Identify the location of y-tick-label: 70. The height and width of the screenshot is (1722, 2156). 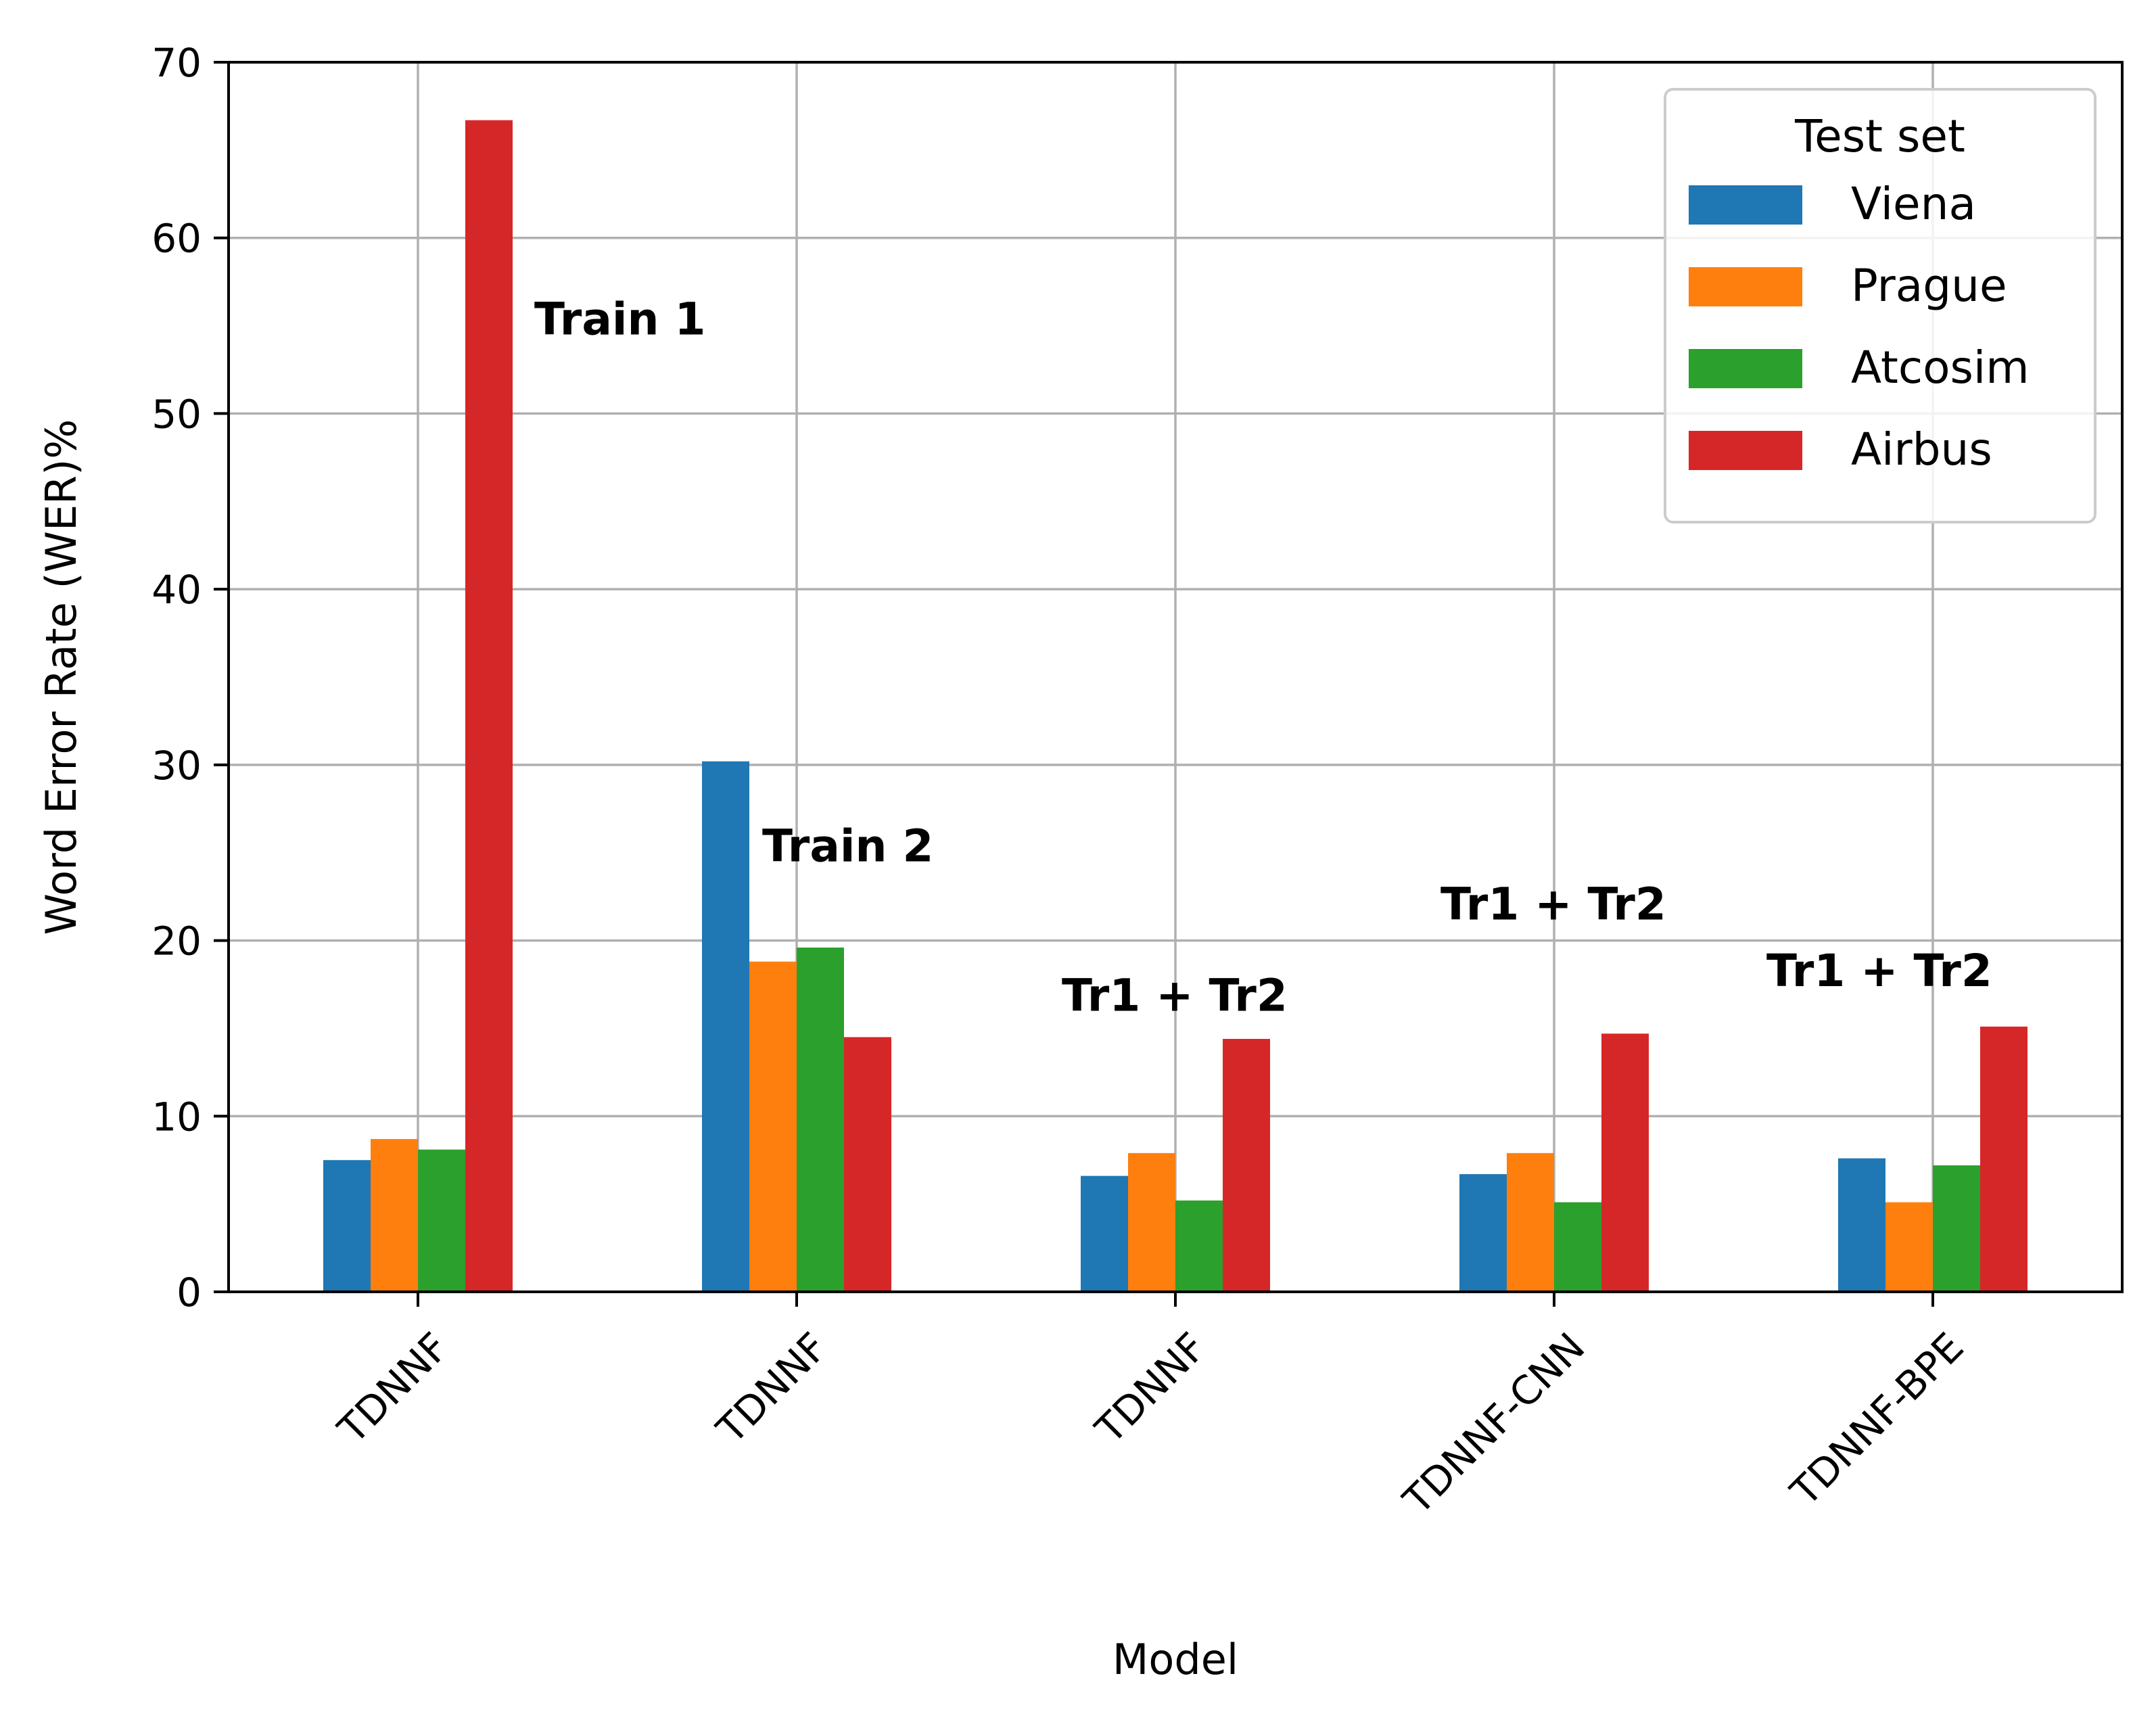
(176, 63).